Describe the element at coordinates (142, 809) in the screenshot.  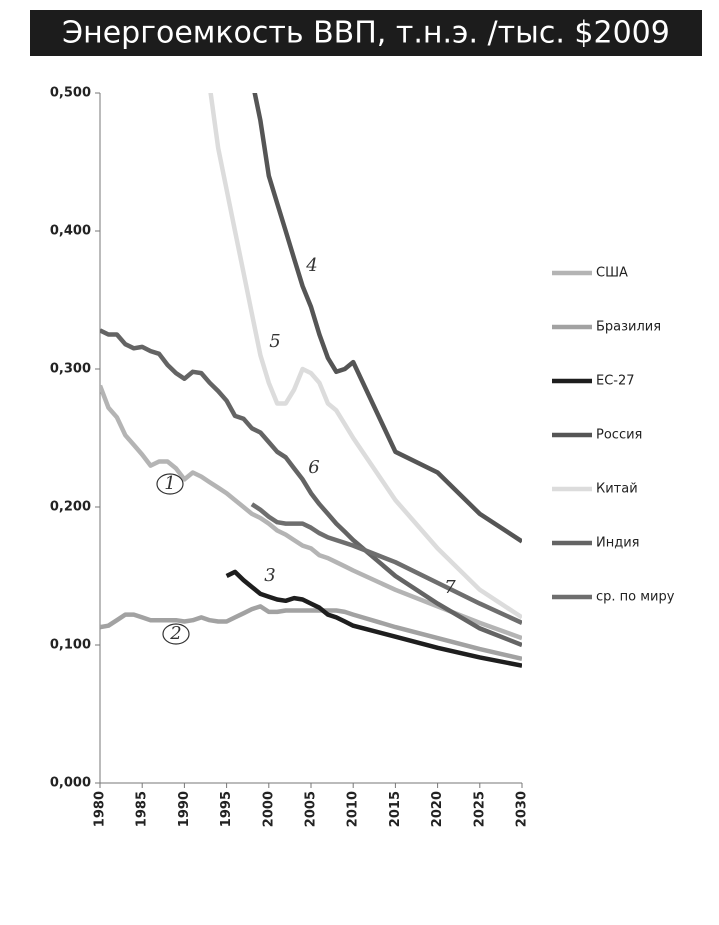
I see `x-tick-label: 1985` at that location.